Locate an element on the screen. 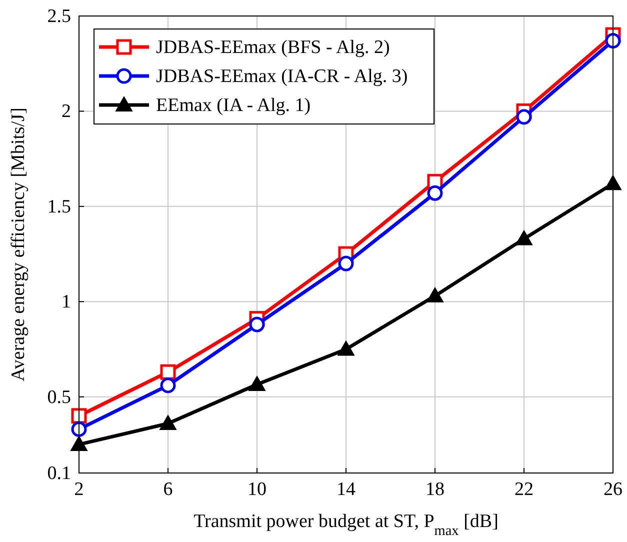 This screenshot has width=627, height=542. x-axis-title: Transmit power budget at ST, P$_{max}$ [dB] is located at coordinates (346, 525).